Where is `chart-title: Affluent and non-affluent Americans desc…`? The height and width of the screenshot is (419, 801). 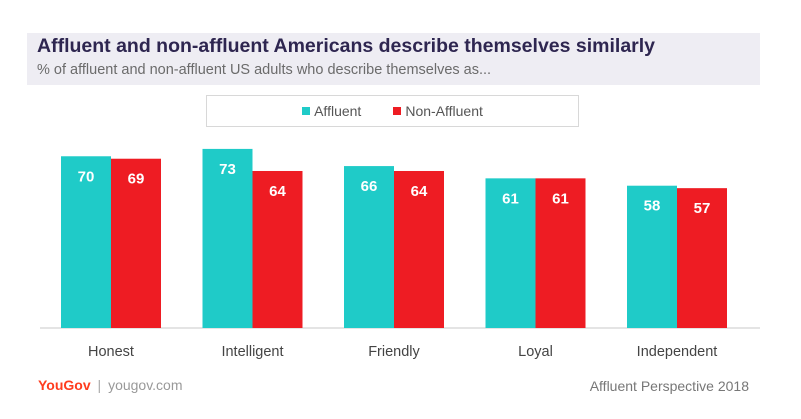 chart-title: Affluent and non-affluent Americans desc… is located at coordinates (346, 46).